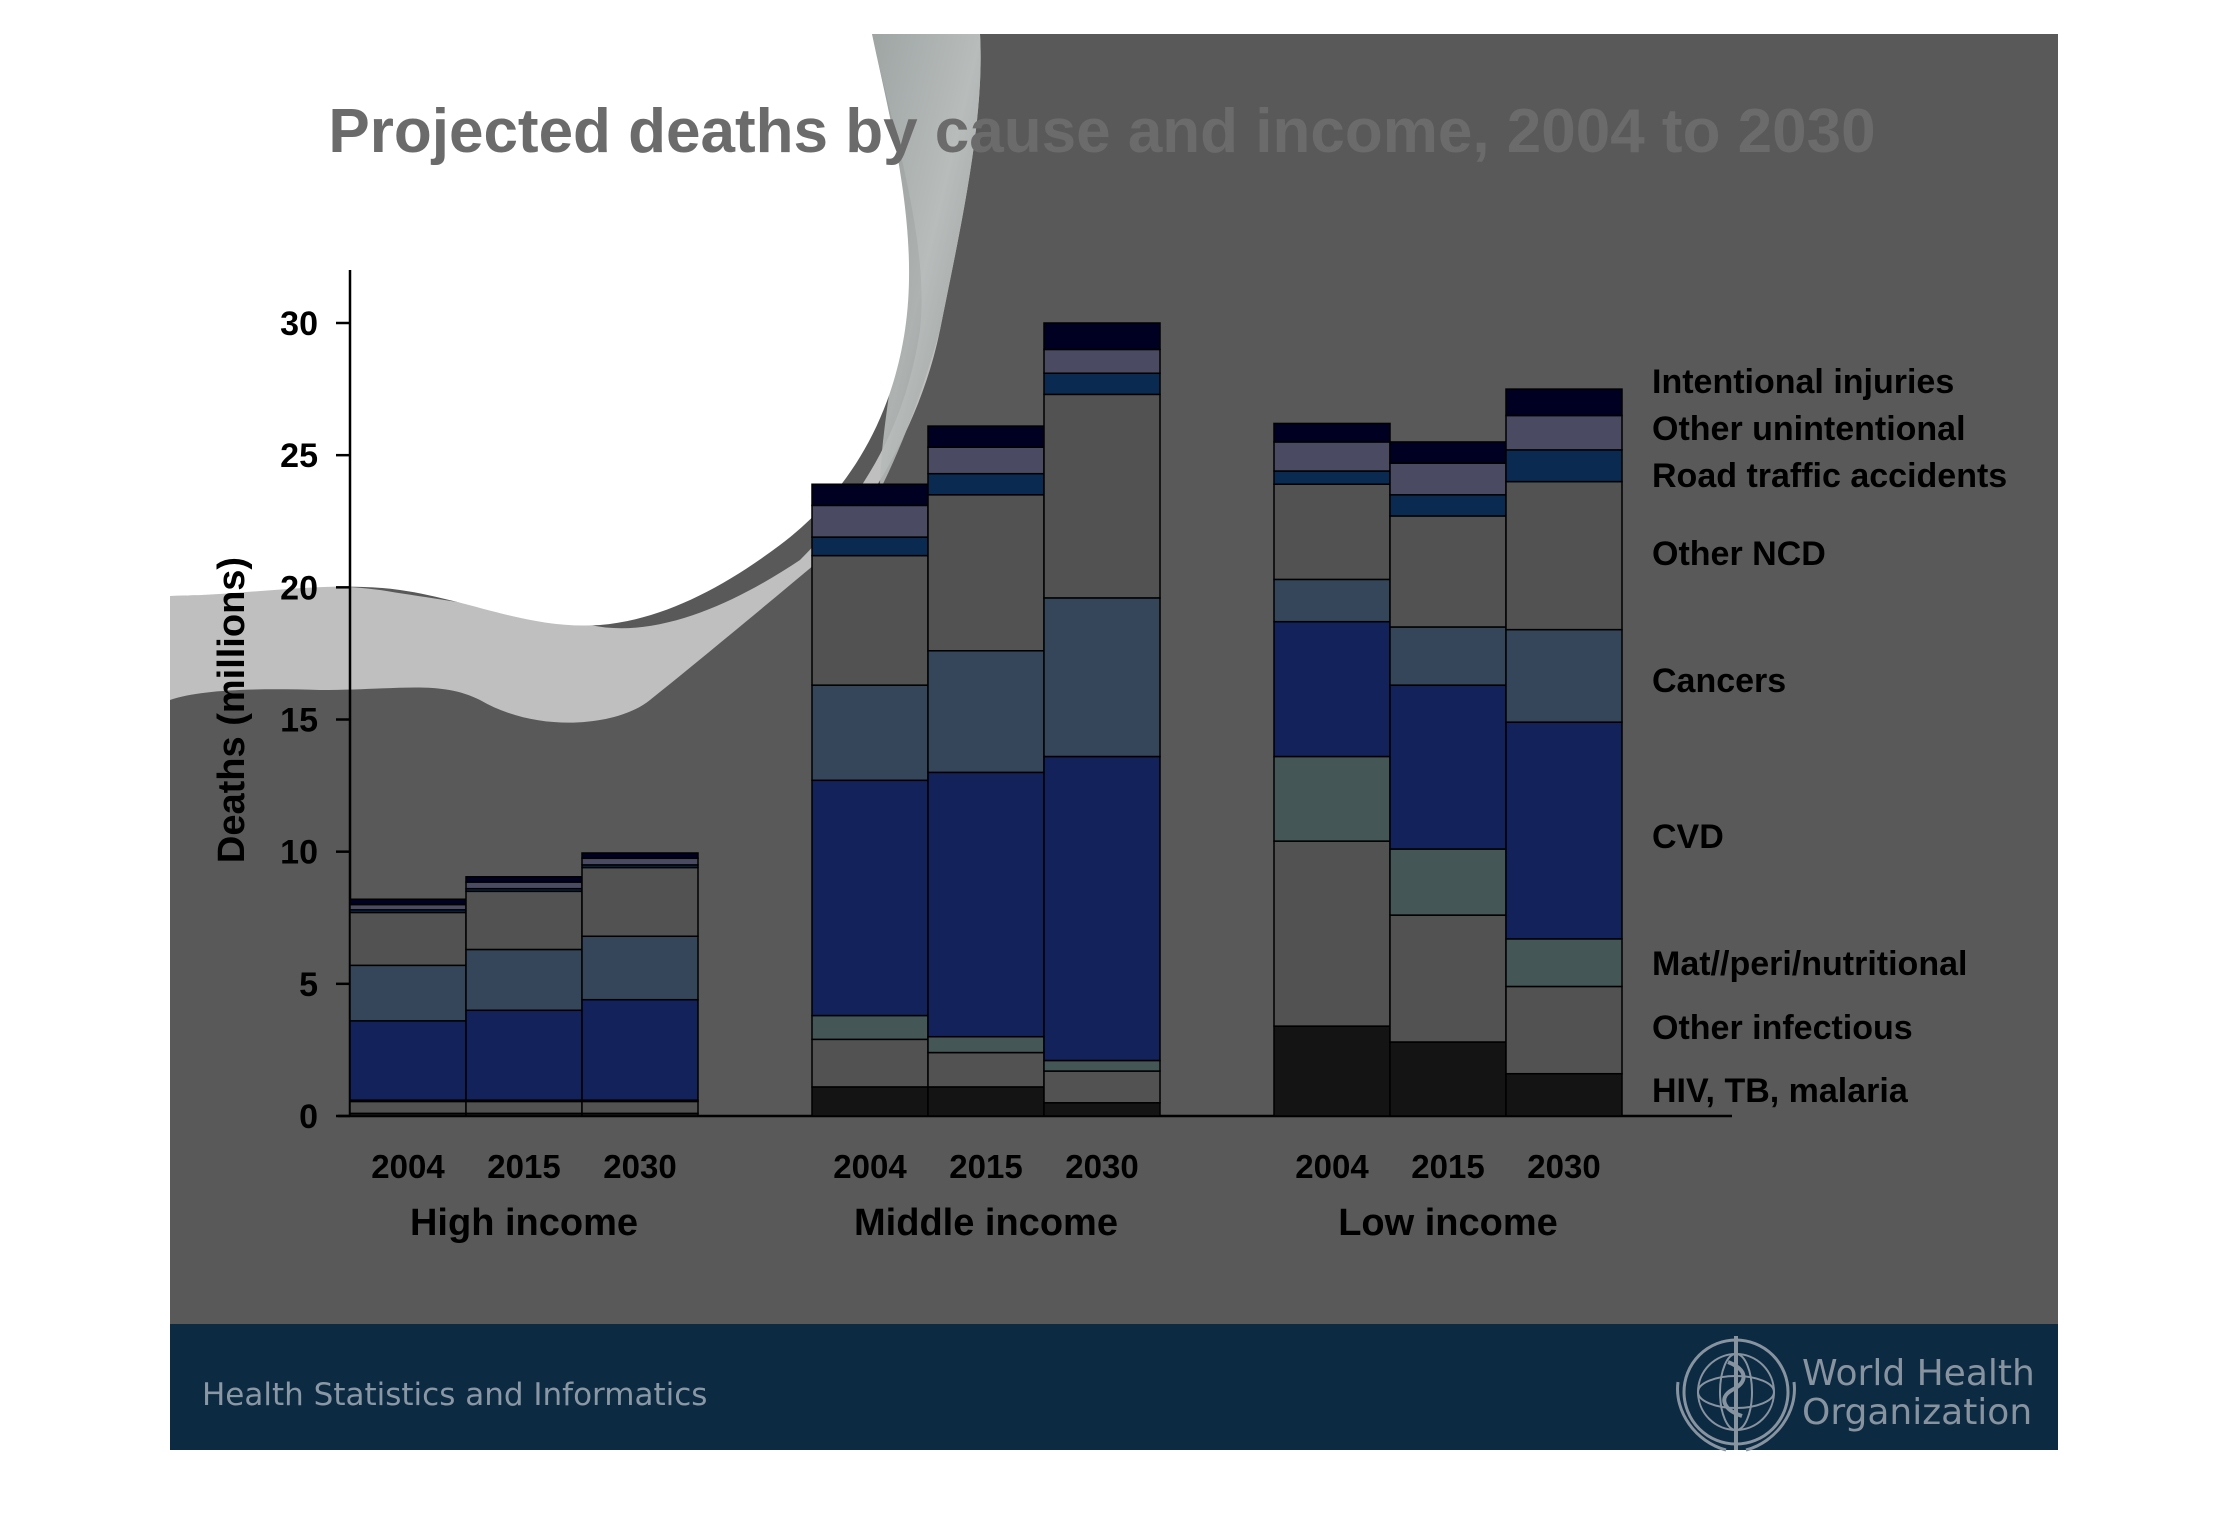 This screenshot has width=2216, height=1530. I want to click on legend-label: Other unintentional, so click(1809, 429).